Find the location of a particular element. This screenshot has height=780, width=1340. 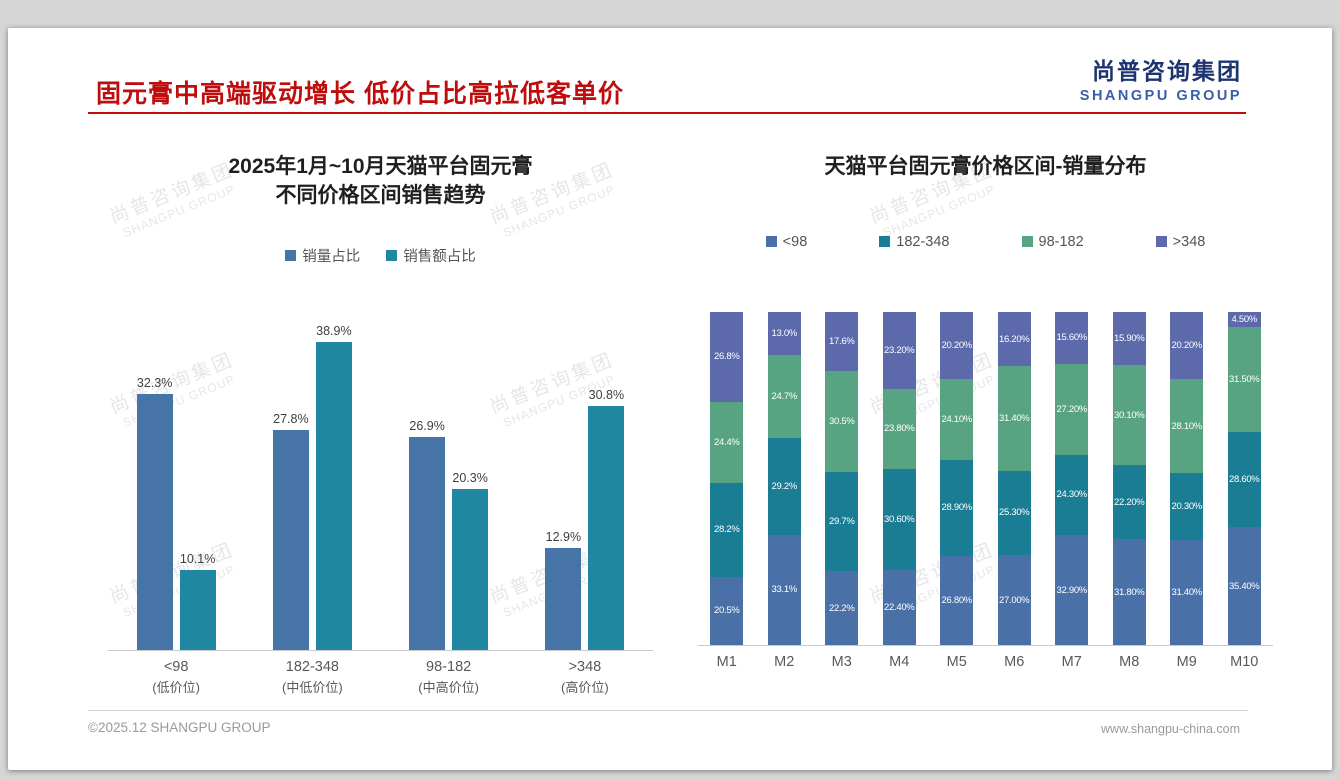

bar-segment: 28.10% is located at coordinates (1187, 426).